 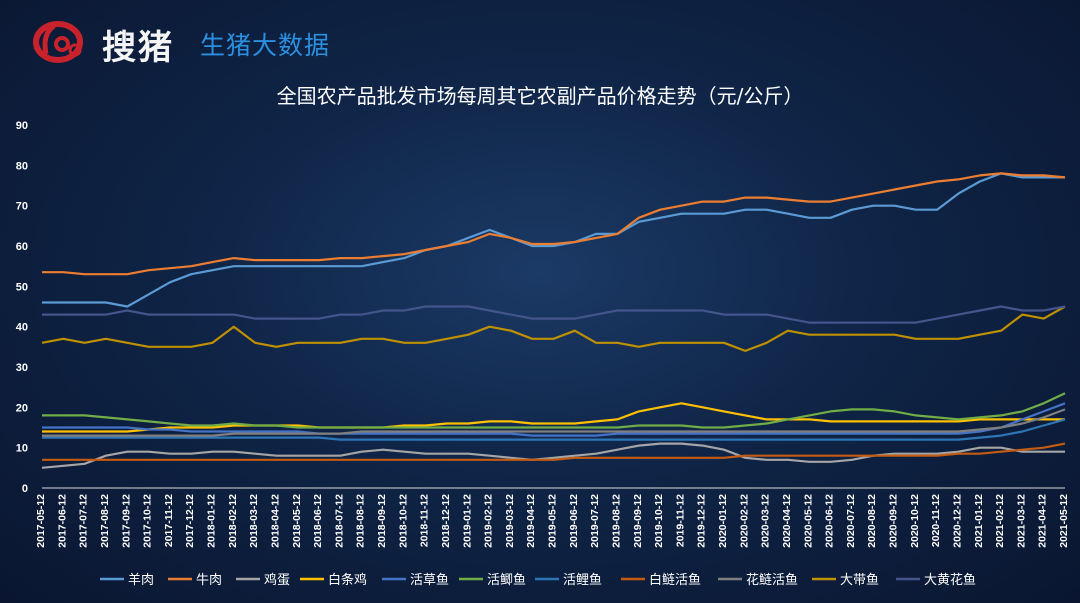 What do you see at coordinates (616, 521) in the screenshot?
I see `x-tick-label: 2019-08-12` at bounding box center [616, 521].